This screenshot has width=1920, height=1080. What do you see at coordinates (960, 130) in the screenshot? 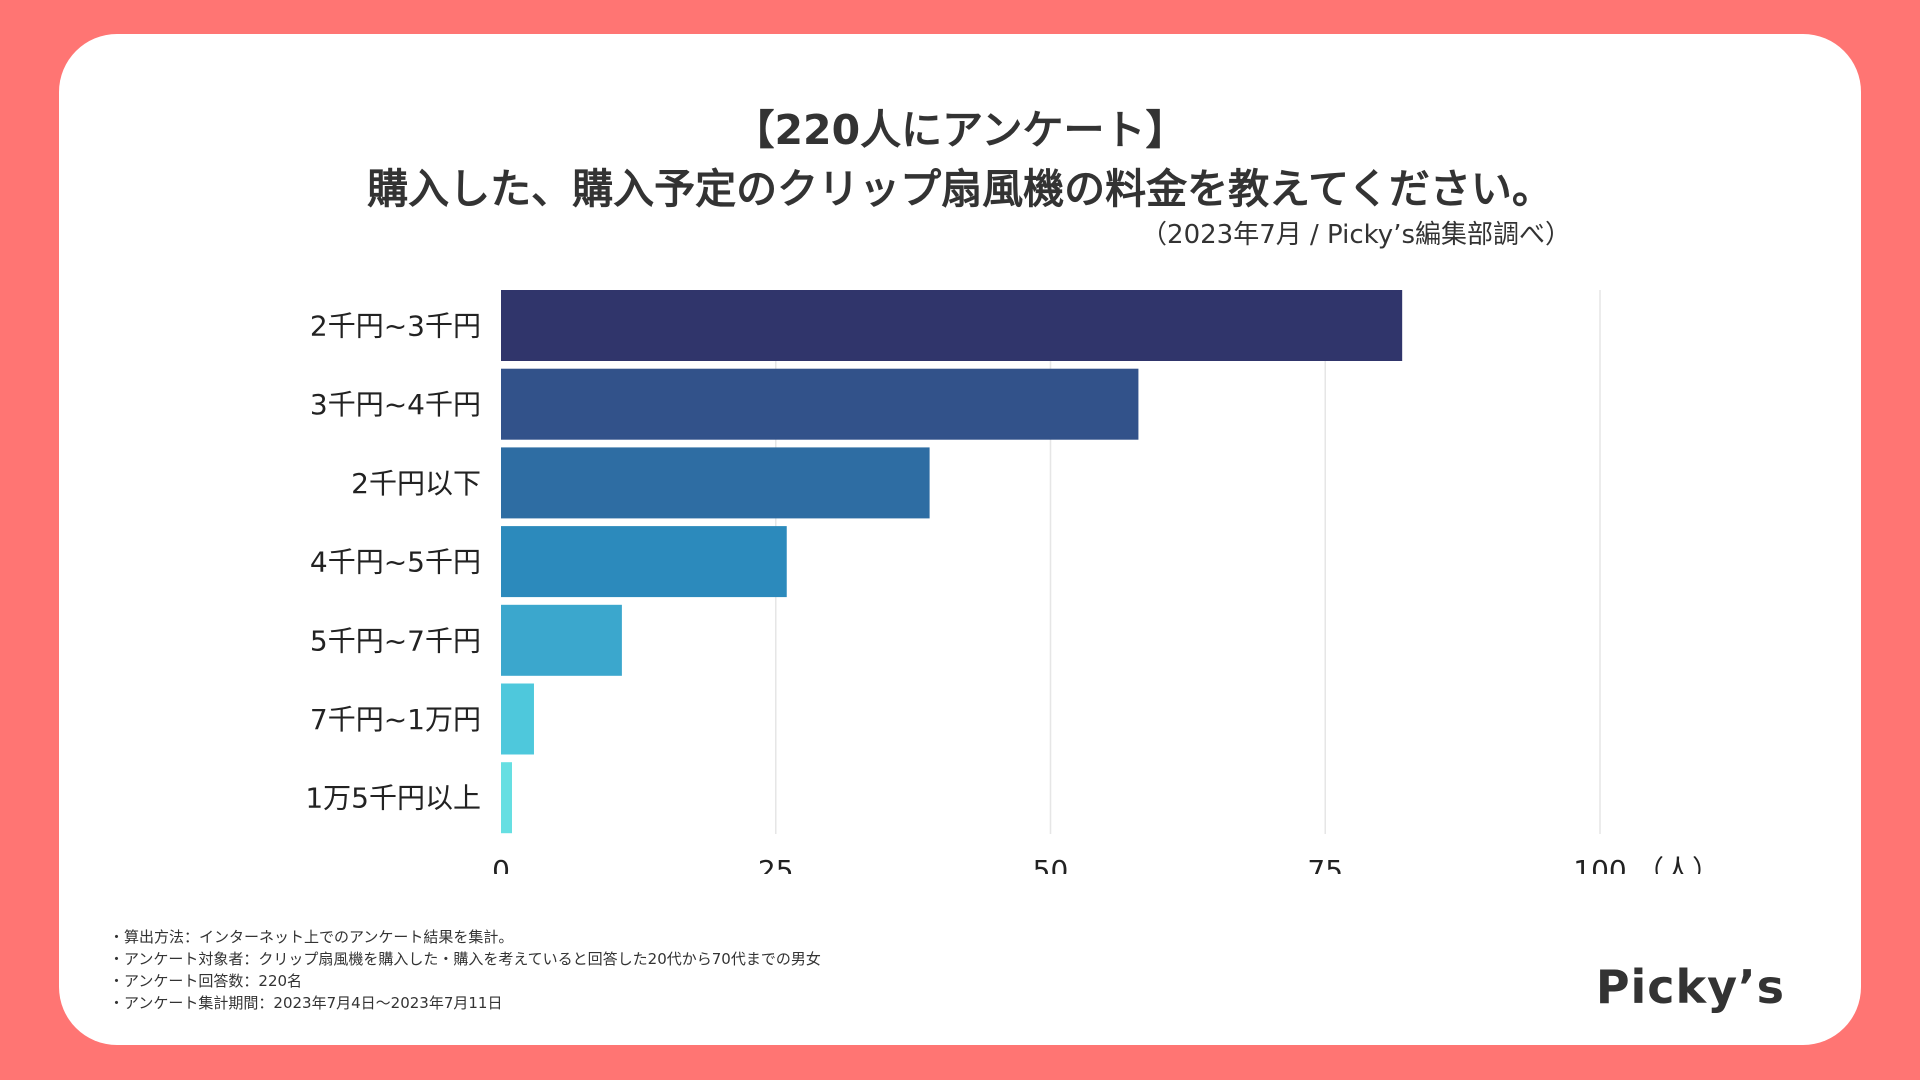
I see `chart-title-line1: 【220人にアンケート】` at bounding box center [960, 130].